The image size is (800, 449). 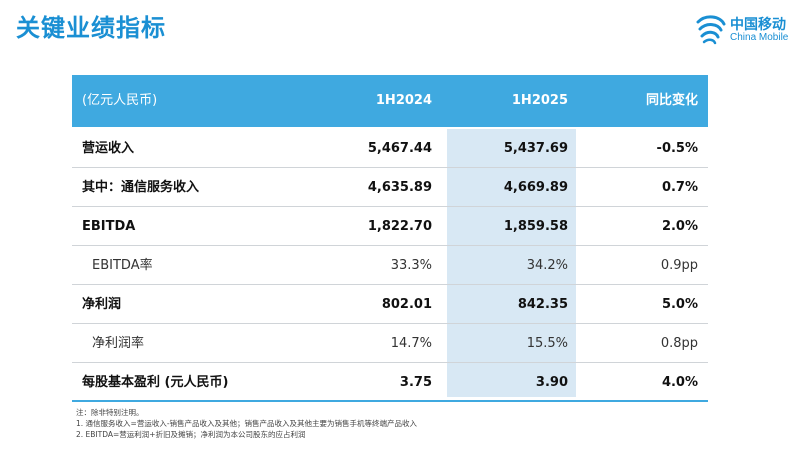 I want to click on row-value-change: 5.0%, so click(x=679, y=304).